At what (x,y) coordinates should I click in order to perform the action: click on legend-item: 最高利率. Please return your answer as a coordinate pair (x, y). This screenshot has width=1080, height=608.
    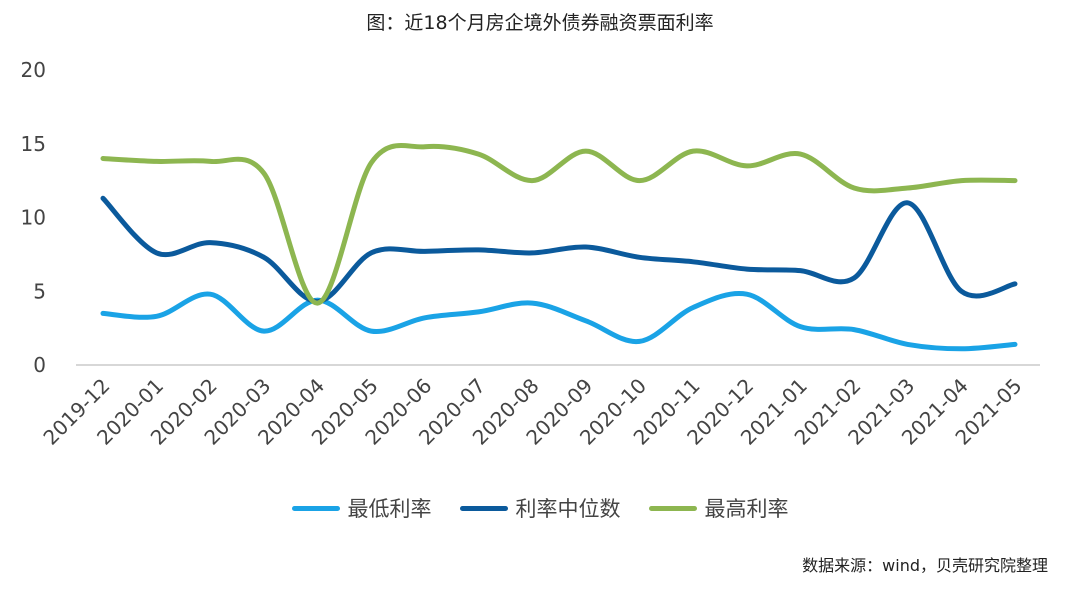
    Looking at the image, I should click on (718, 508).